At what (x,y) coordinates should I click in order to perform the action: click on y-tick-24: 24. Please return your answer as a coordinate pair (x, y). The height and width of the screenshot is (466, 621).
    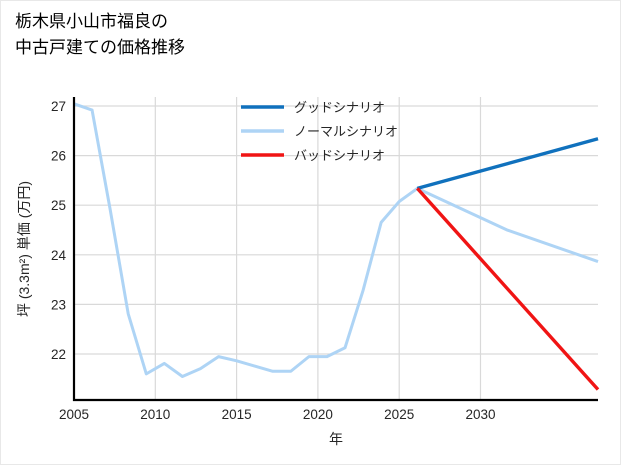
    Looking at the image, I should click on (59, 255).